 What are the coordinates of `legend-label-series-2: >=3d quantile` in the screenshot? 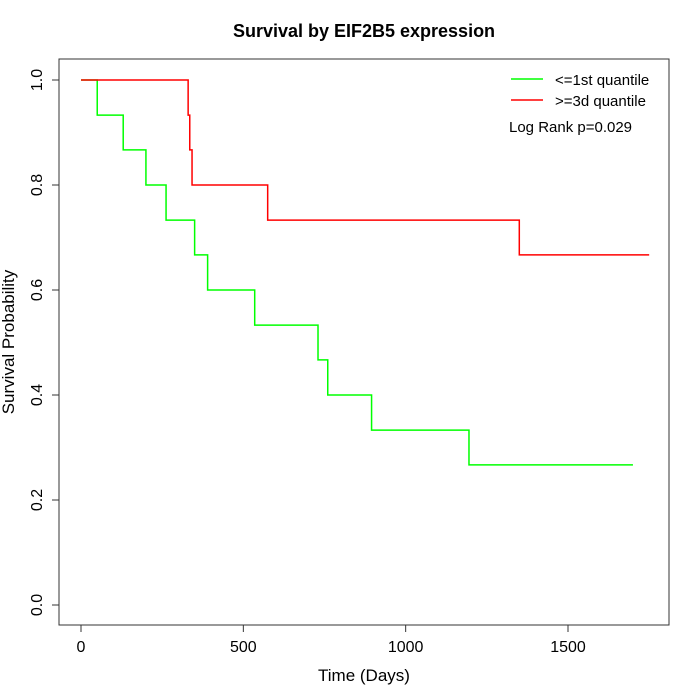 It's located at (600, 101).